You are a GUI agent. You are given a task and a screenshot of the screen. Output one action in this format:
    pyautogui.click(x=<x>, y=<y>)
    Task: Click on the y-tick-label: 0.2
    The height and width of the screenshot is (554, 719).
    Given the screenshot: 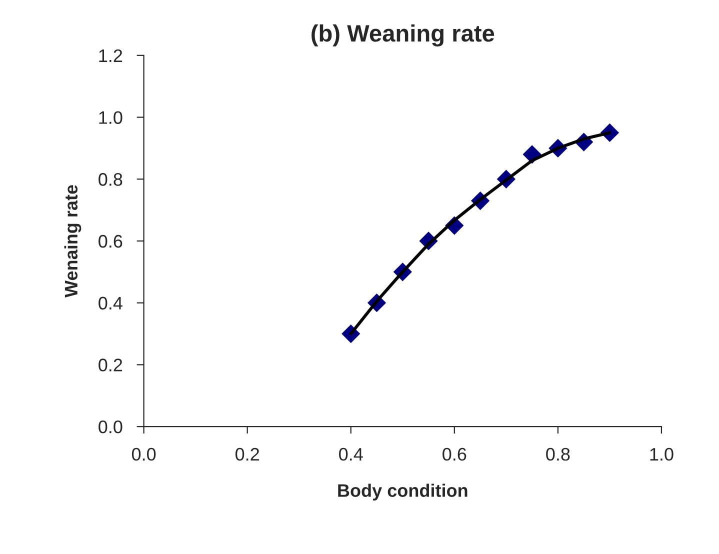 What is the action you would take?
    pyautogui.click(x=110, y=365)
    